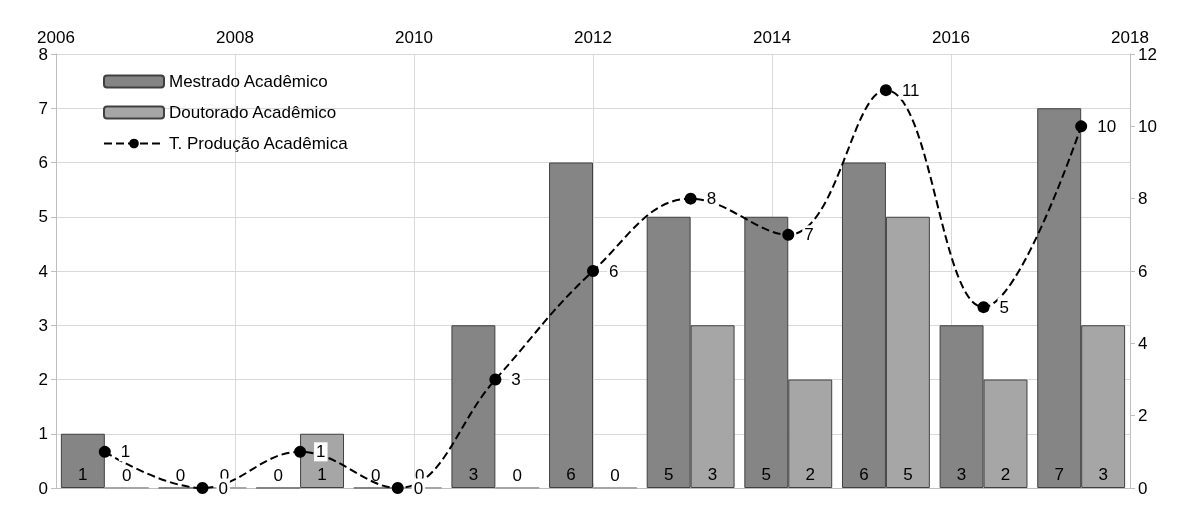 Image resolution: width=1192 pixels, height=508 pixels. Describe the element at coordinates (951, 37) in the screenshot. I see `x2-tick-label: 2016` at that location.